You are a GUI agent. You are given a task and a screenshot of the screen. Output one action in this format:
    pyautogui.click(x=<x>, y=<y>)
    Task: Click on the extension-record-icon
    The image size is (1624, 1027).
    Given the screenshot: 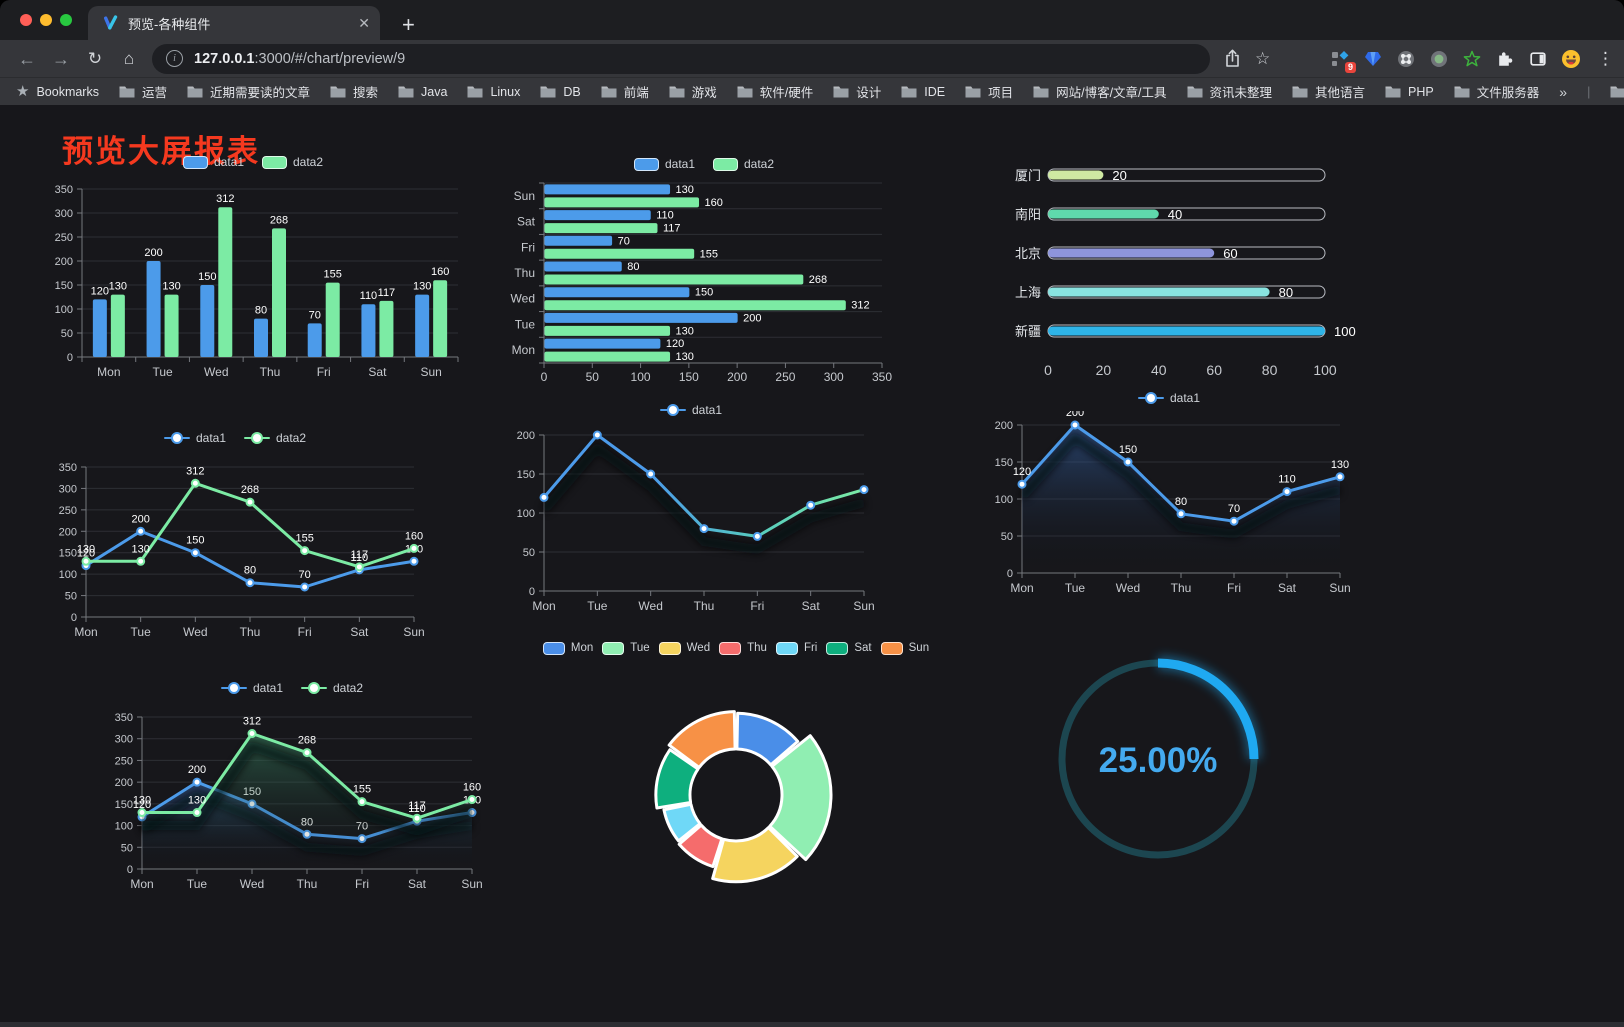 What is the action you would take?
    pyautogui.click(x=1439, y=59)
    